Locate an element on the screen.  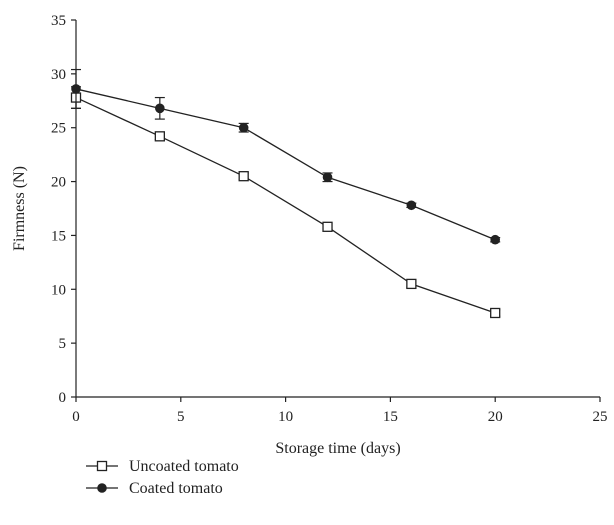
x-tick-label: 20 is located at coordinates (495, 417).